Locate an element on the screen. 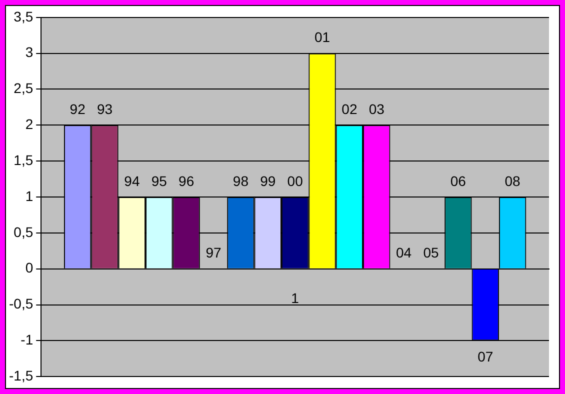 The image size is (565, 394). series-label: 95 is located at coordinates (159, 180).